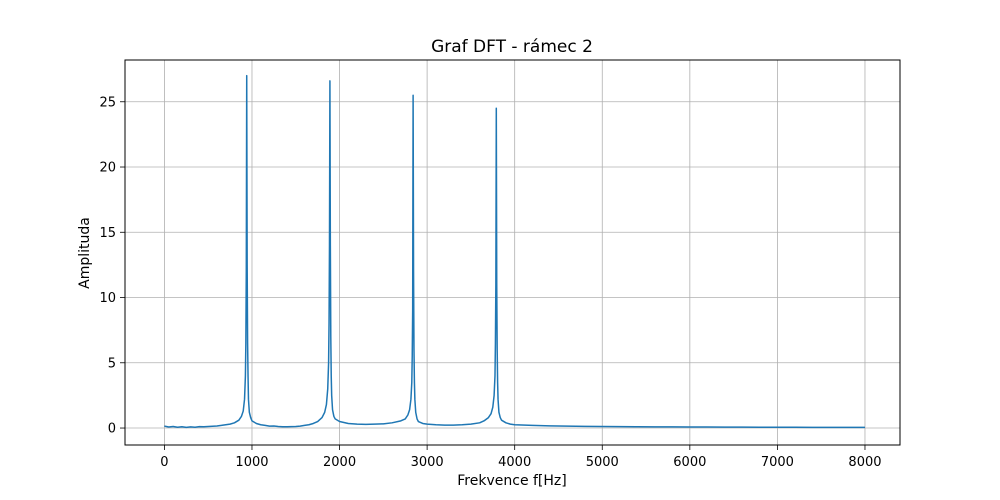  What do you see at coordinates (514, 462) in the screenshot?
I see `x-tick-label: 4000` at bounding box center [514, 462].